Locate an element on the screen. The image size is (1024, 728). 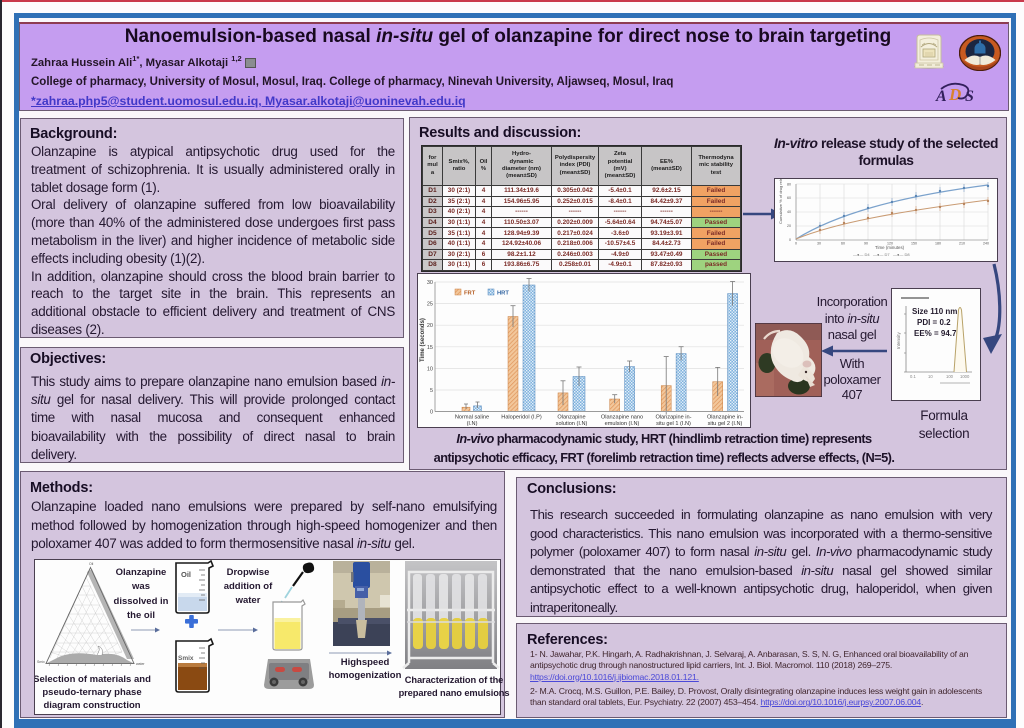
svg-text: situ gel 2 (I.N) is located at coordinates (725, 424).